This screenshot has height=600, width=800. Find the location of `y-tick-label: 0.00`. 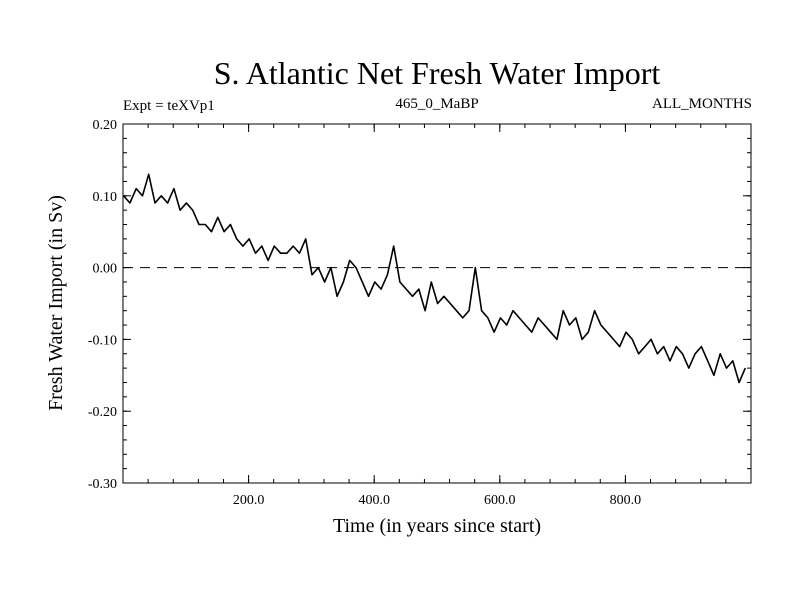

y-tick-label: 0.00 is located at coordinates (105, 269).